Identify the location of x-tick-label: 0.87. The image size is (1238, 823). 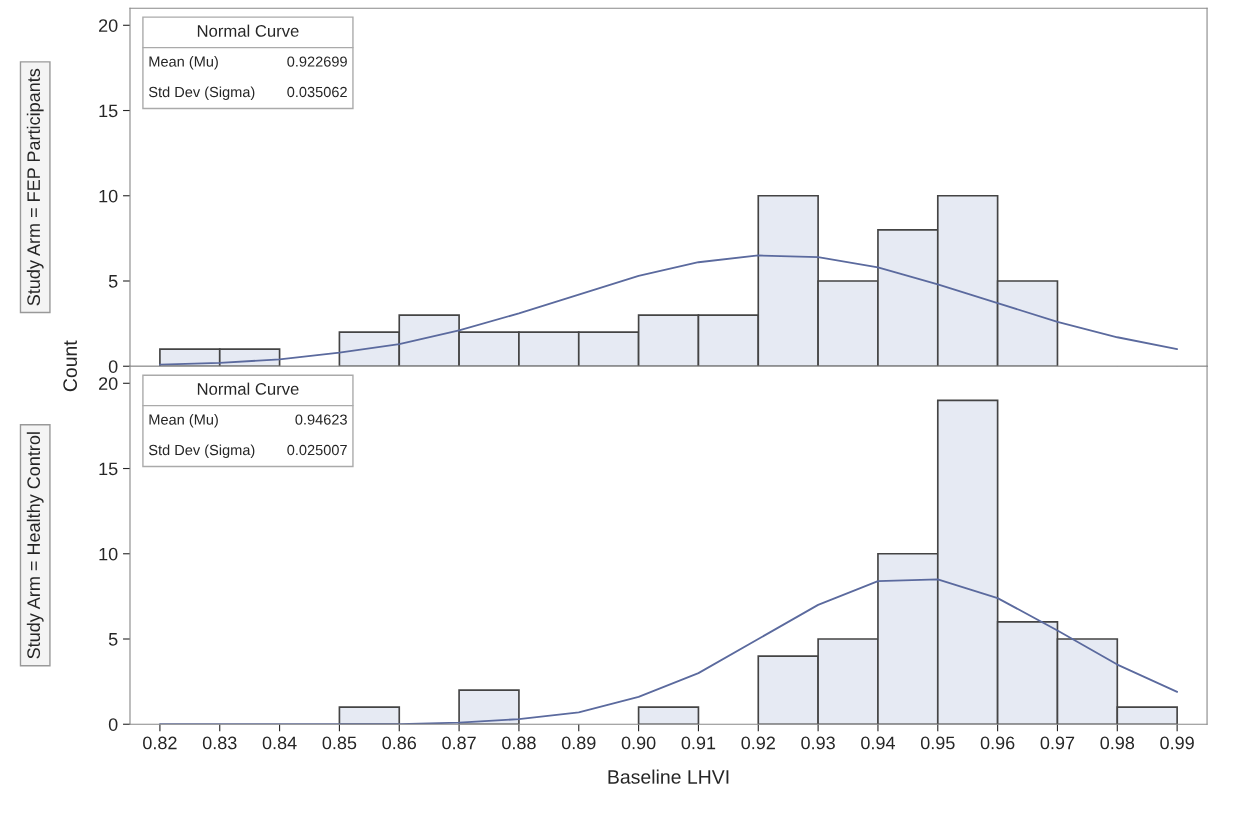
(459, 743).